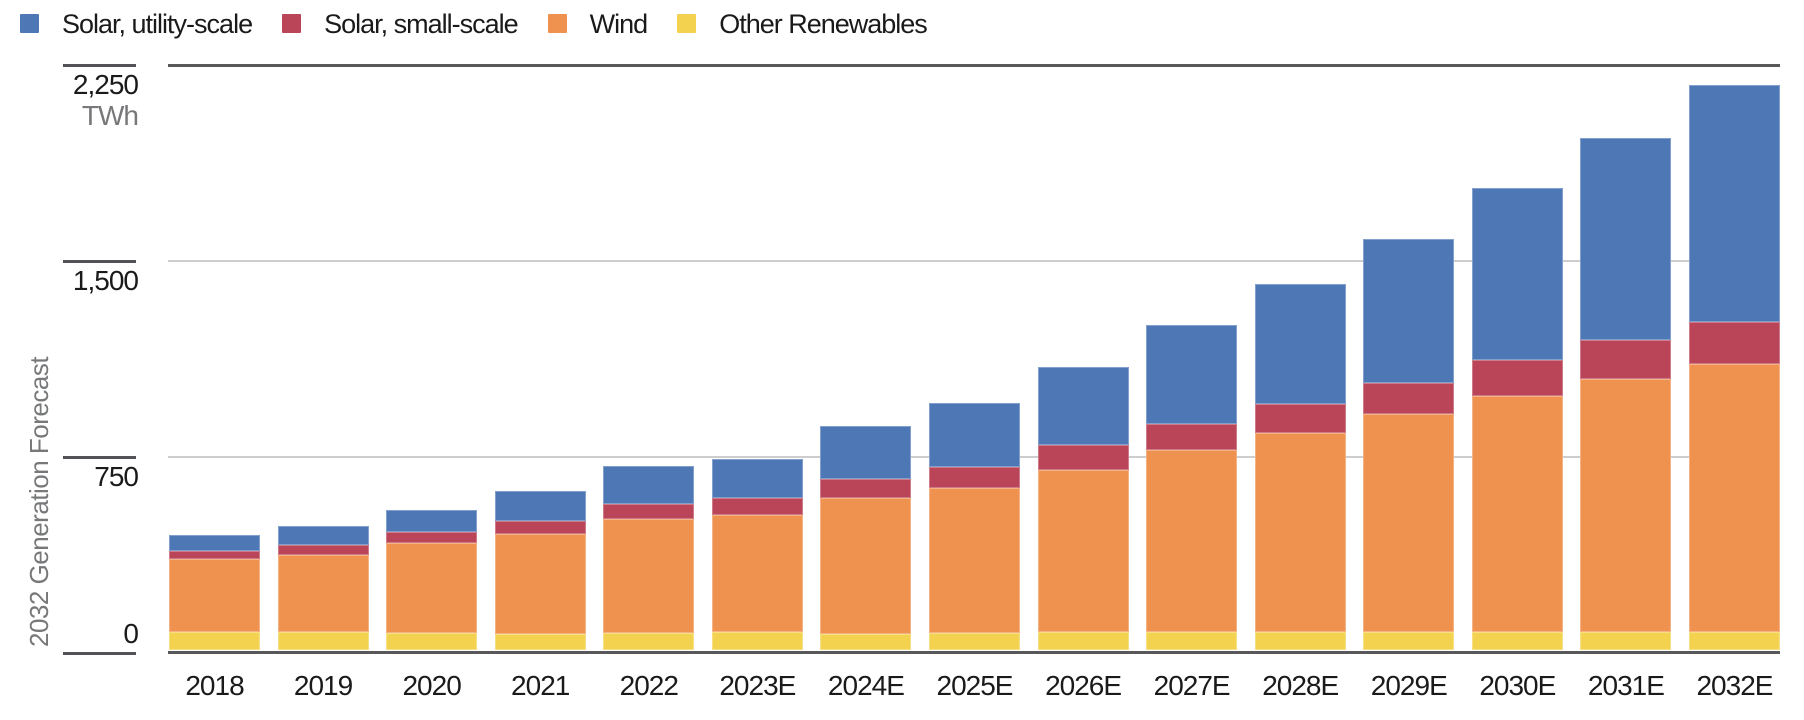  Describe the element at coordinates (974, 641) in the screenshot. I see `segment-2025e-other-renewables` at that location.